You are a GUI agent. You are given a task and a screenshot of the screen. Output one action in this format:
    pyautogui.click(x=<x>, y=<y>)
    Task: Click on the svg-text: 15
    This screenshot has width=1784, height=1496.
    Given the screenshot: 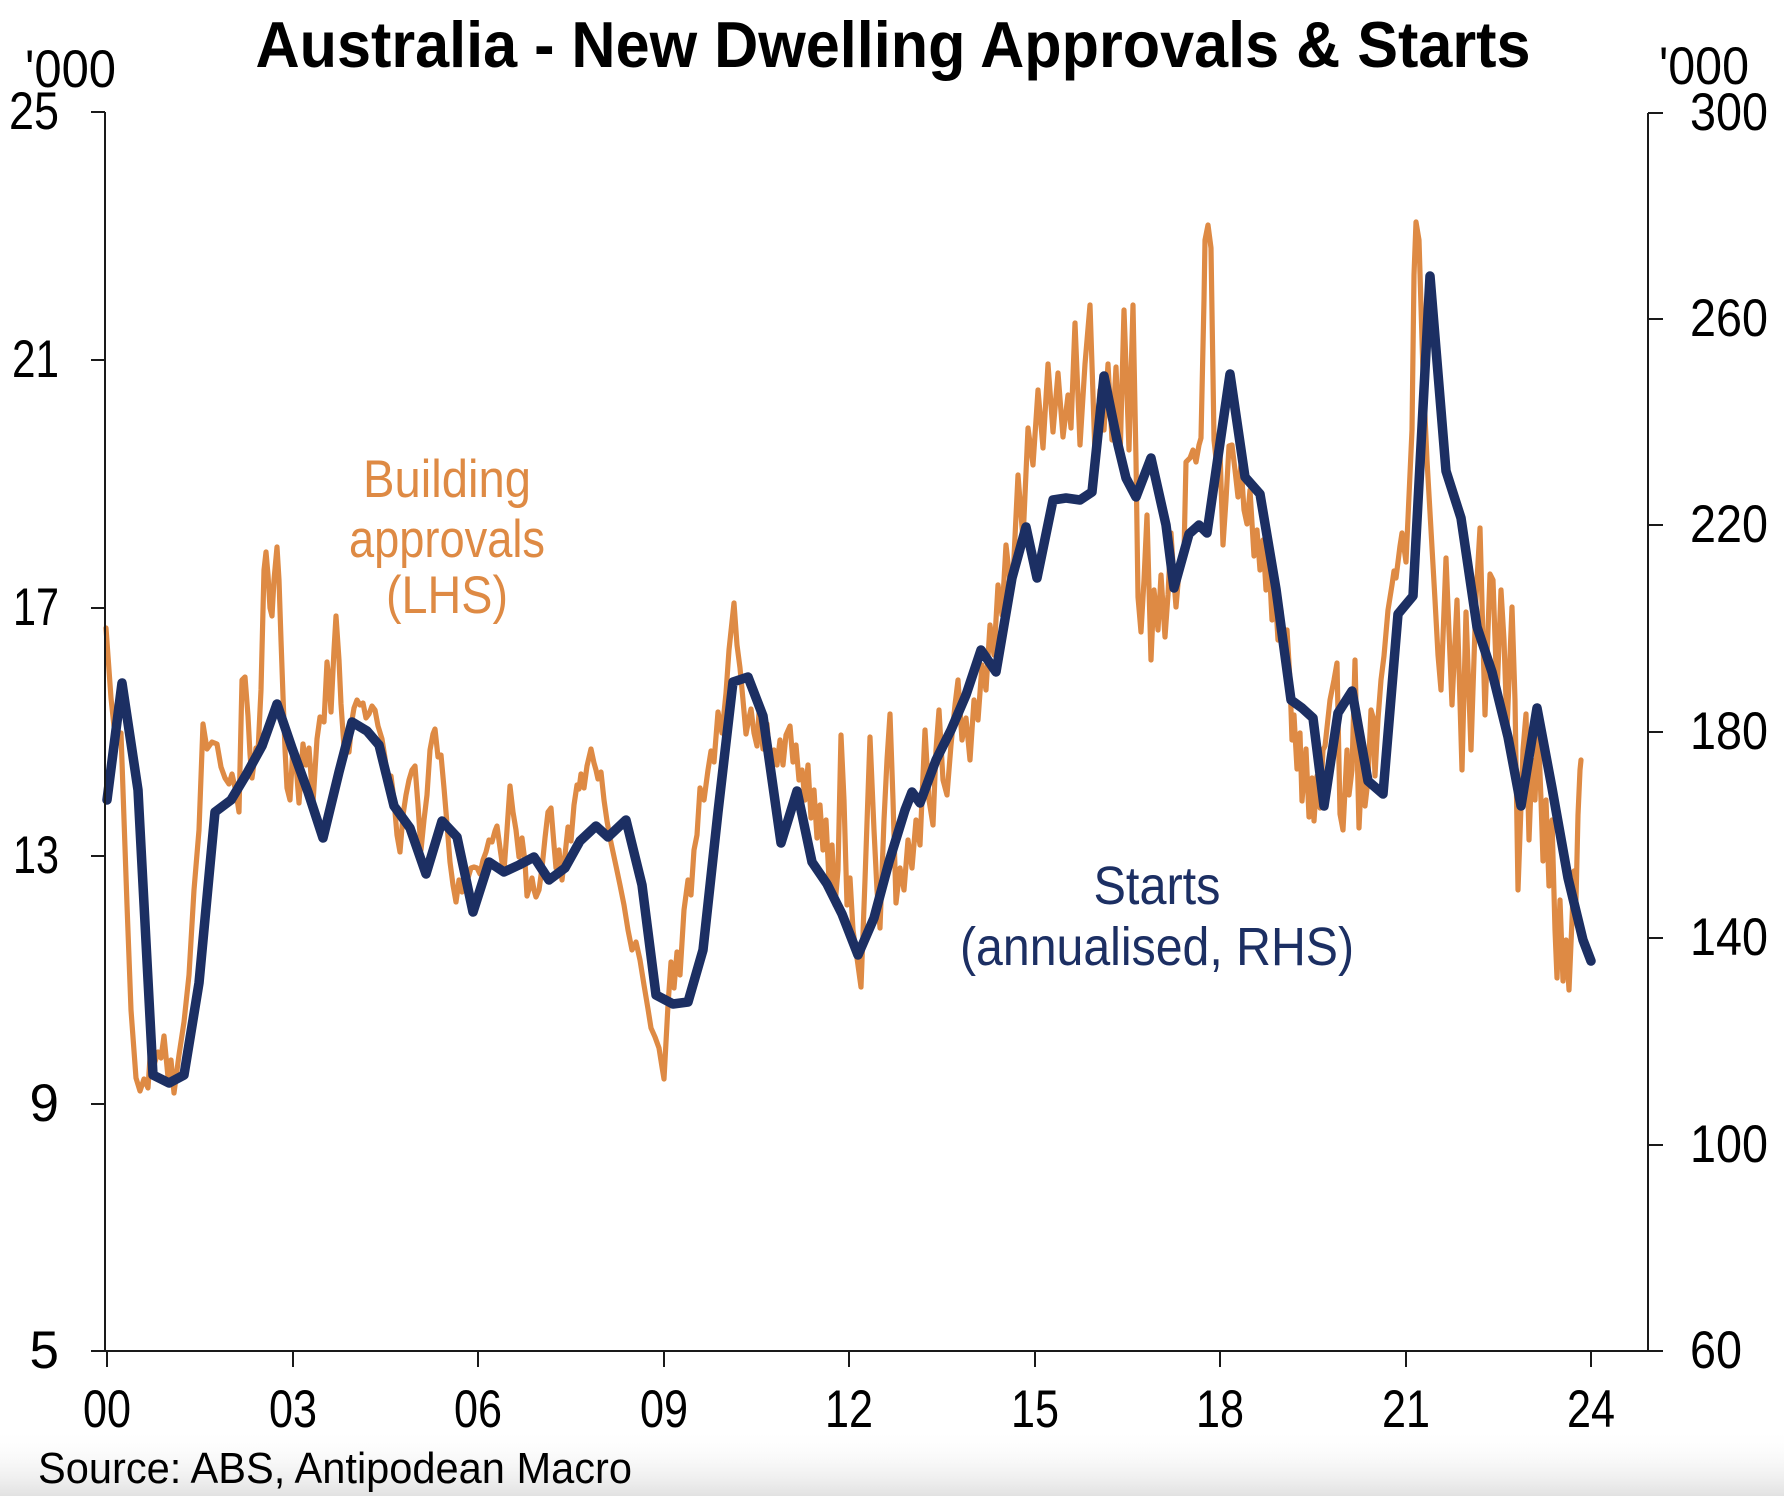 What is the action you would take?
    pyautogui.click(x=1035, y=1409)
    